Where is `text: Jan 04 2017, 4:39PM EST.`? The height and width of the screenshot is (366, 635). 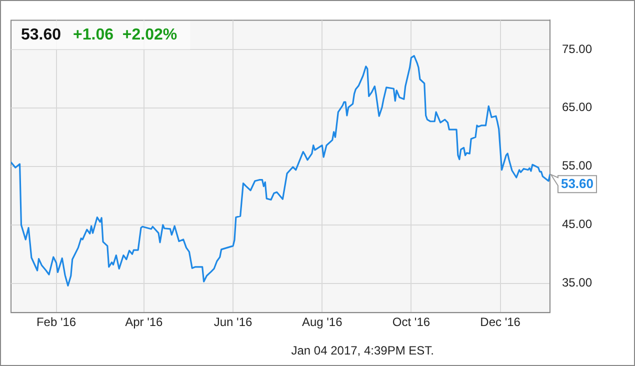 text: Jan 04 2017, 4:39PM EST. is located at coordinates (362, 350).